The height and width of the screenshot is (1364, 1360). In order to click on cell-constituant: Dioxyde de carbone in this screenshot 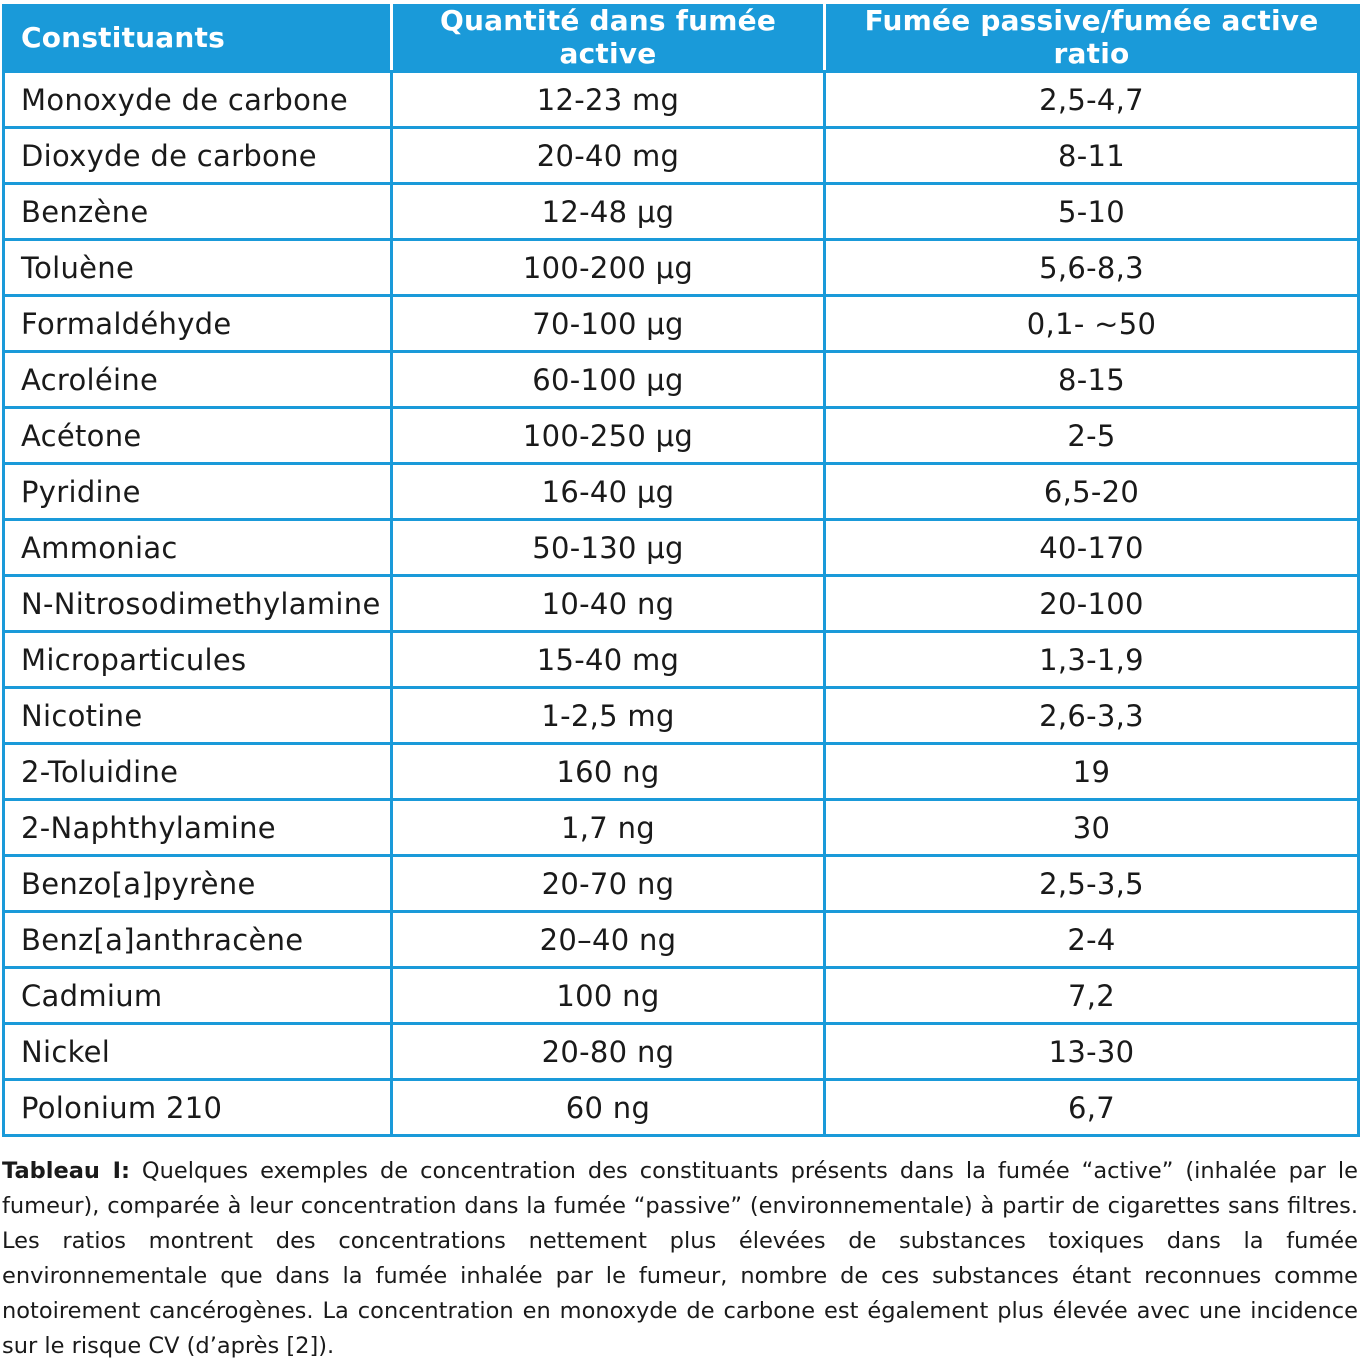, I will do `click(197, 155)`.